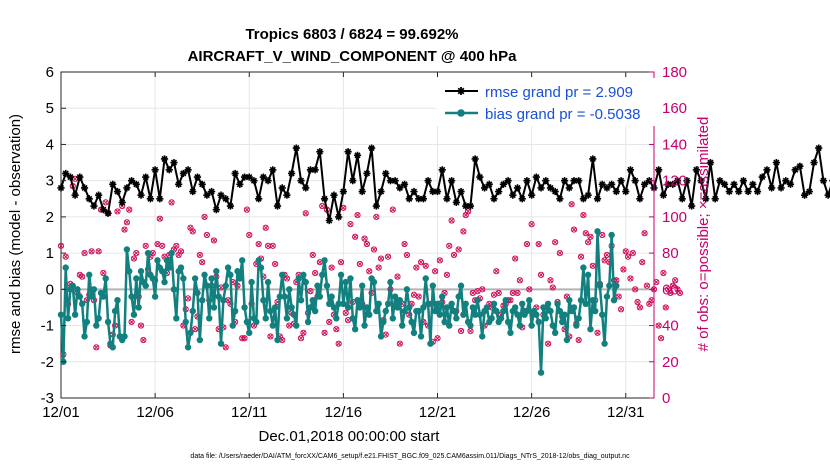 This screenshot has width=830, height=470. I want to click on y-left-tick-label: 2, so click(50, 217).